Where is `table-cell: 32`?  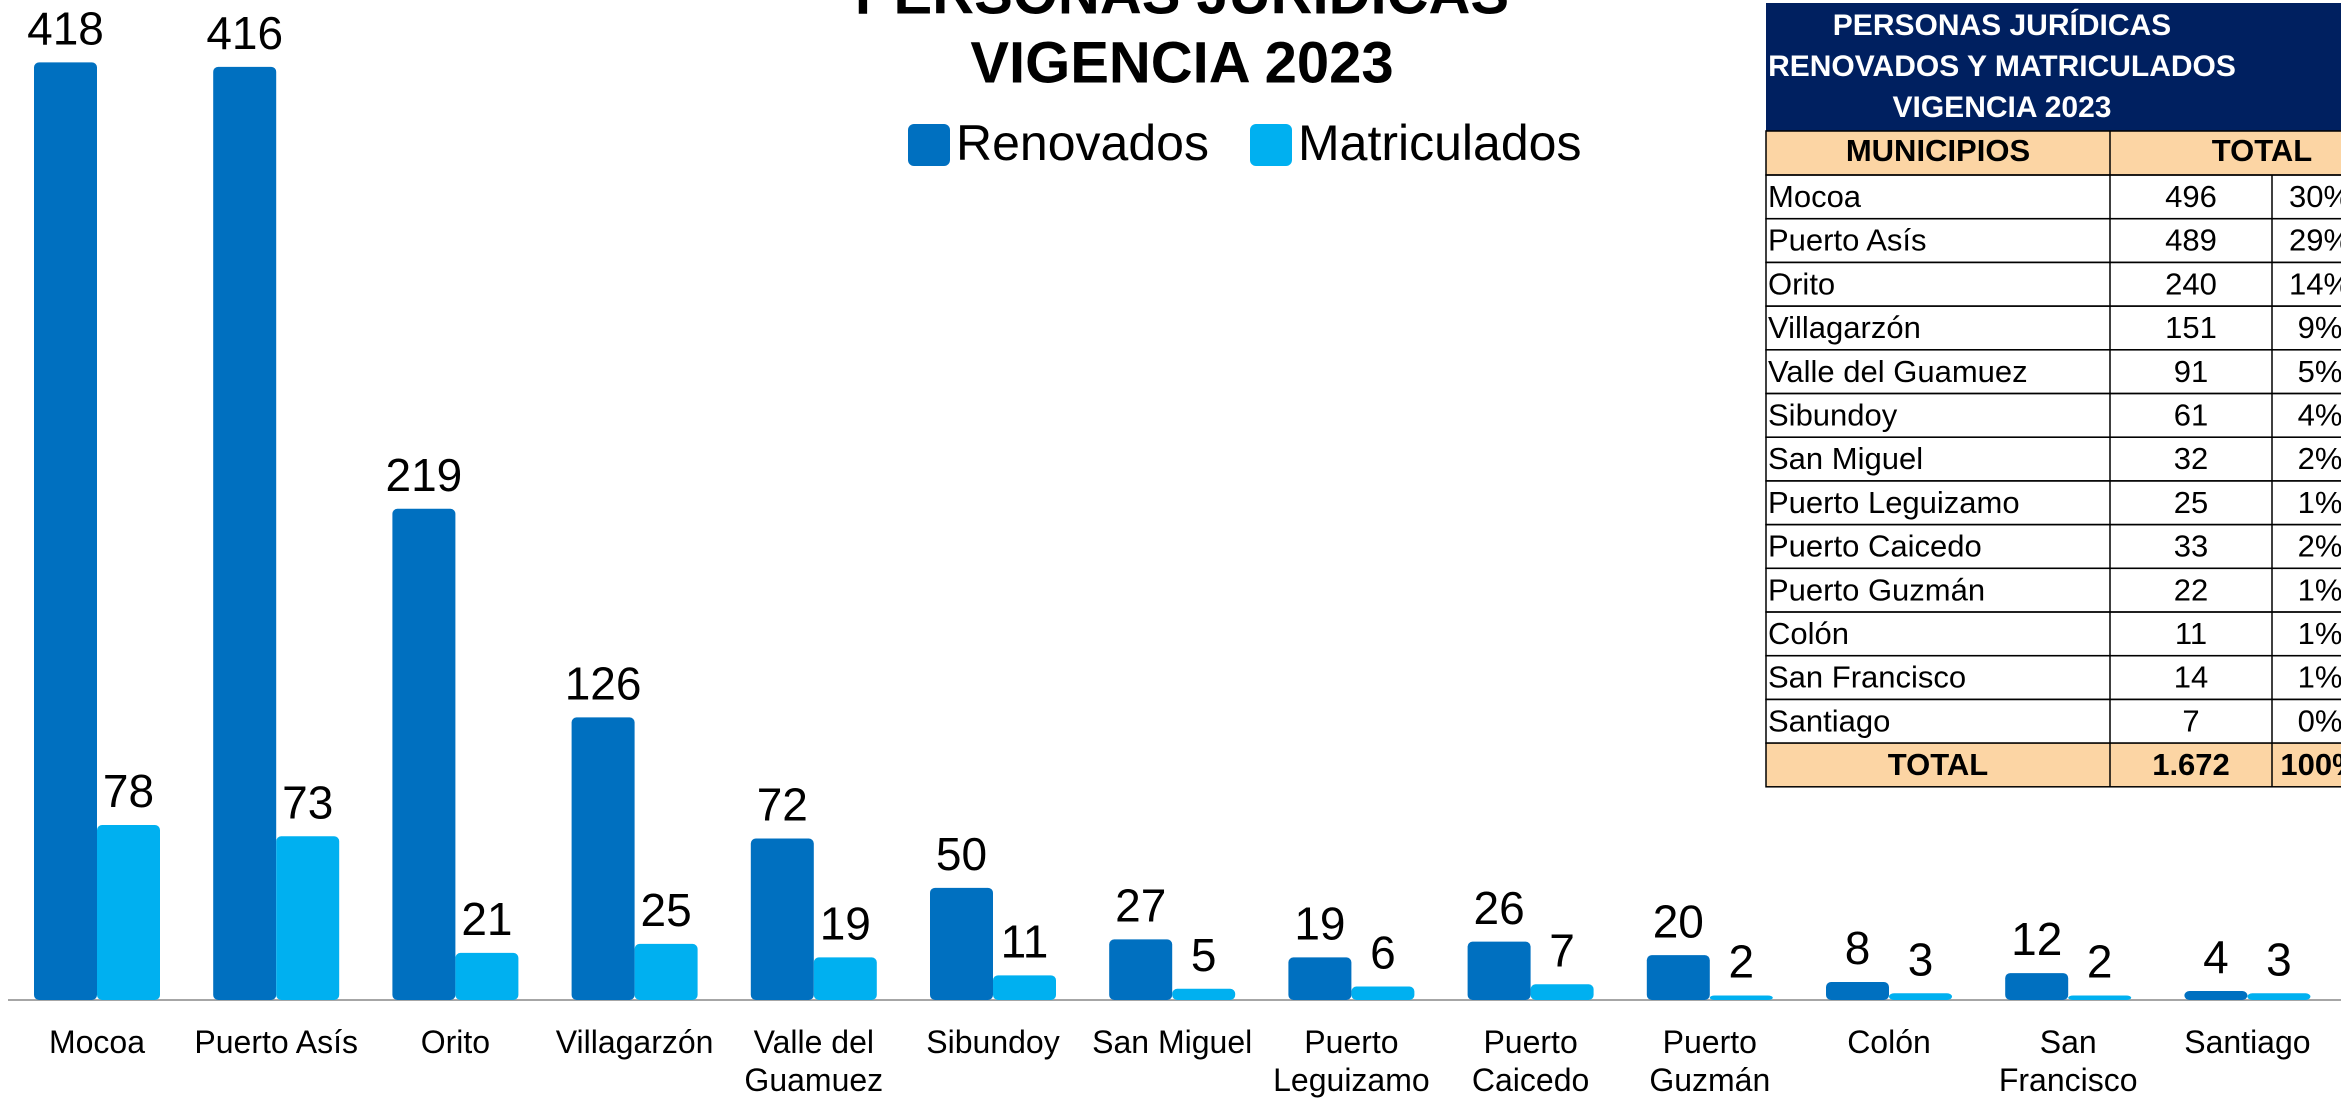
table-cell: 32 is located at coordinates (2191, 458).